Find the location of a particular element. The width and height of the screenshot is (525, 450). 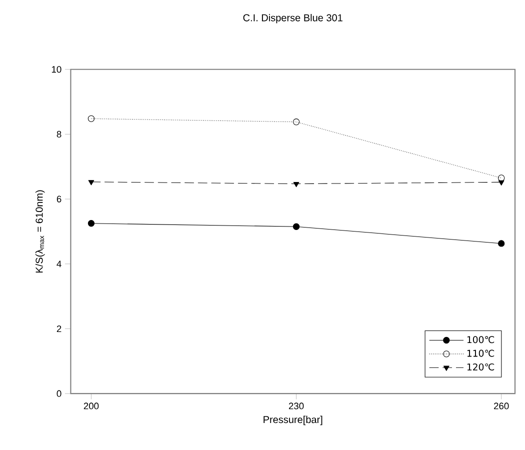

y-tick-label: 2 is located at coordinates (59, 329).